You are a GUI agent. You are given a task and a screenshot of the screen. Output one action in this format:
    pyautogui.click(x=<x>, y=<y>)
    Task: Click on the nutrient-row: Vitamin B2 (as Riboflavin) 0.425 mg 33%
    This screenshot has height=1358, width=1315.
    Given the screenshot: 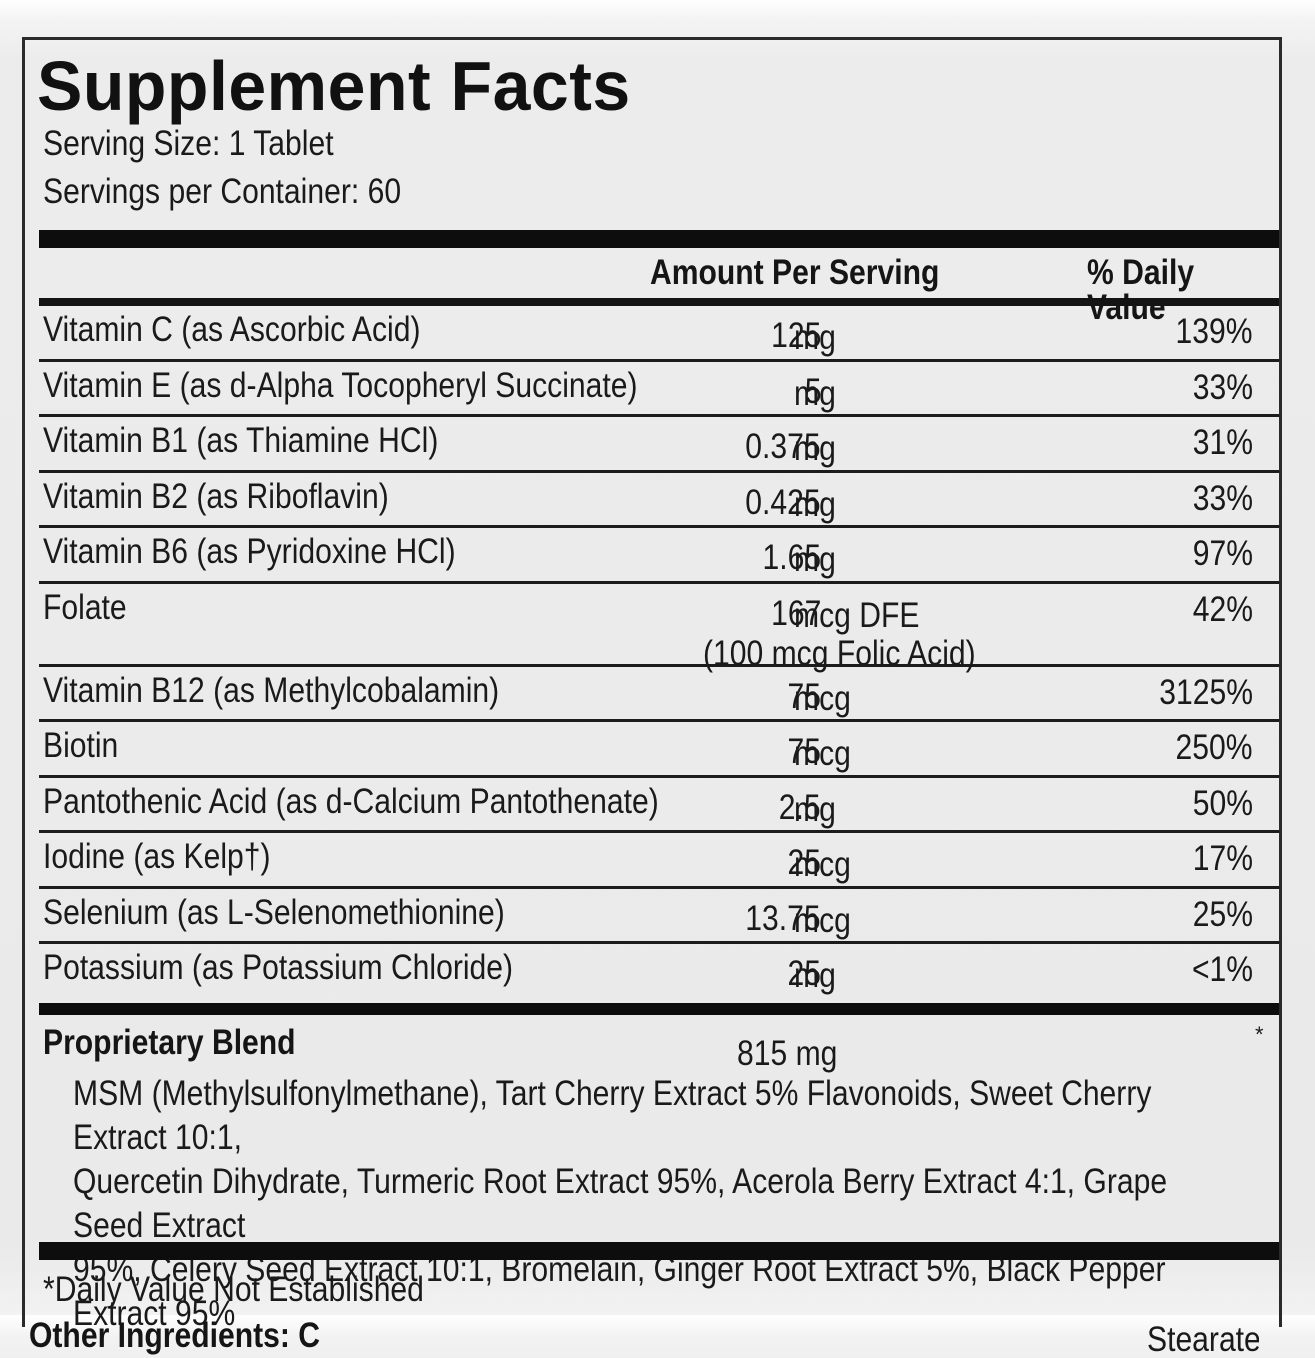 What is the action you would take?
    pyautogui.click(x=659, y=500)
    